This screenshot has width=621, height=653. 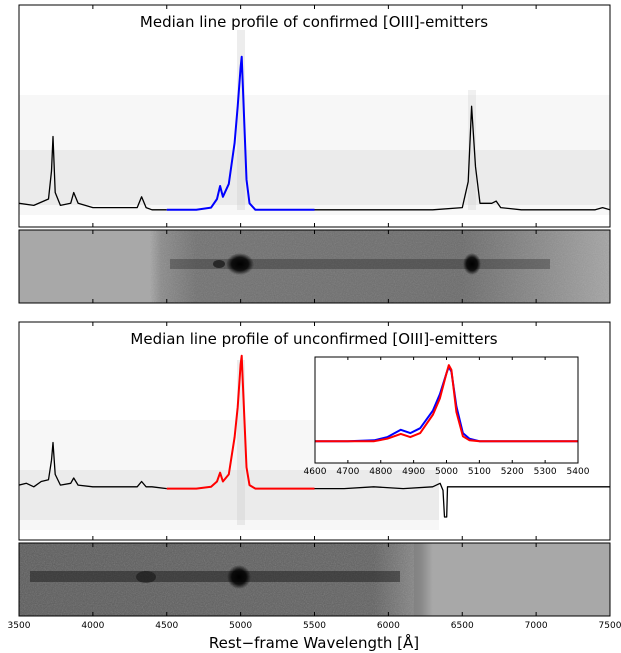 What do you see at coordinates (92, 626) in the screenshot?
I see `x-tick-label: 4000` at bounding box center [92, 626].